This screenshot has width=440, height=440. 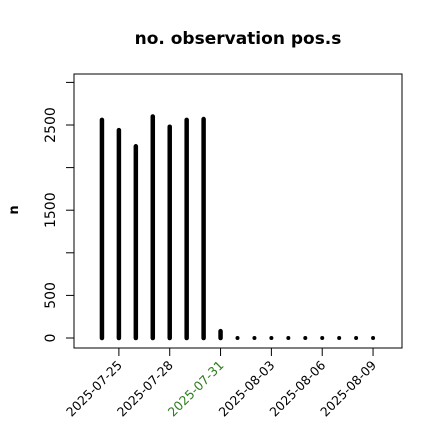 I want to click on y-tick-label: 2500, so click(x=51, y=125).